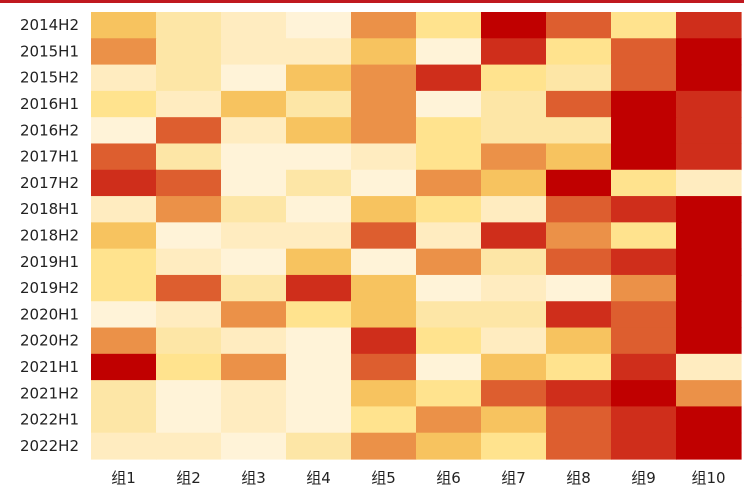  I want to click on row-label: 2017H2, so click(49, 183).